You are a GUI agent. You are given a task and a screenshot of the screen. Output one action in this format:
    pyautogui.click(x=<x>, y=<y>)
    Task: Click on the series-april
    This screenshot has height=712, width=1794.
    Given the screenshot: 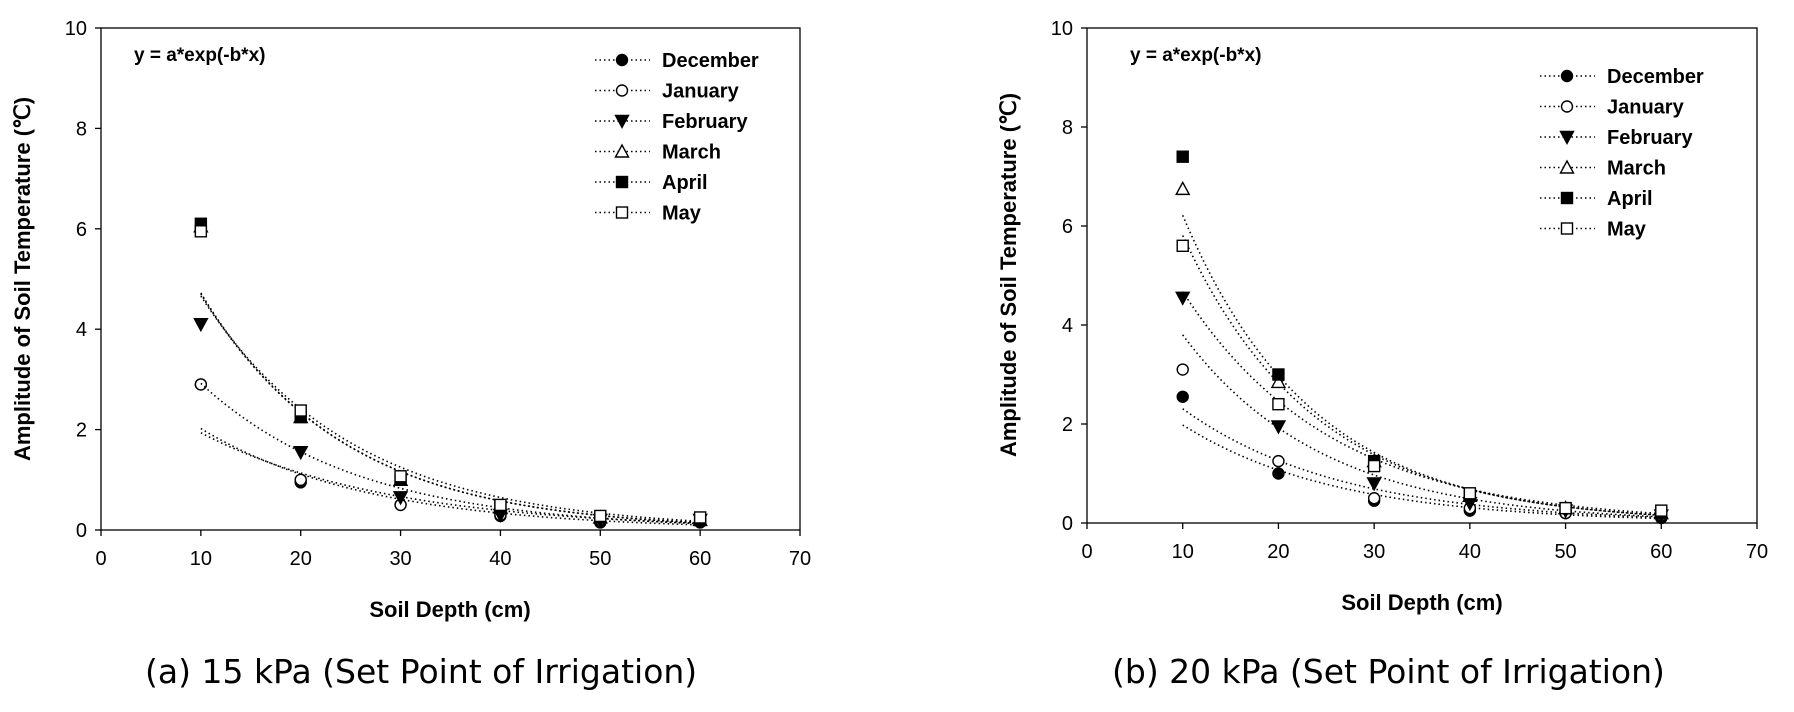 What is the action you would take?
    pyautogui.click(x=450, y=372)
    